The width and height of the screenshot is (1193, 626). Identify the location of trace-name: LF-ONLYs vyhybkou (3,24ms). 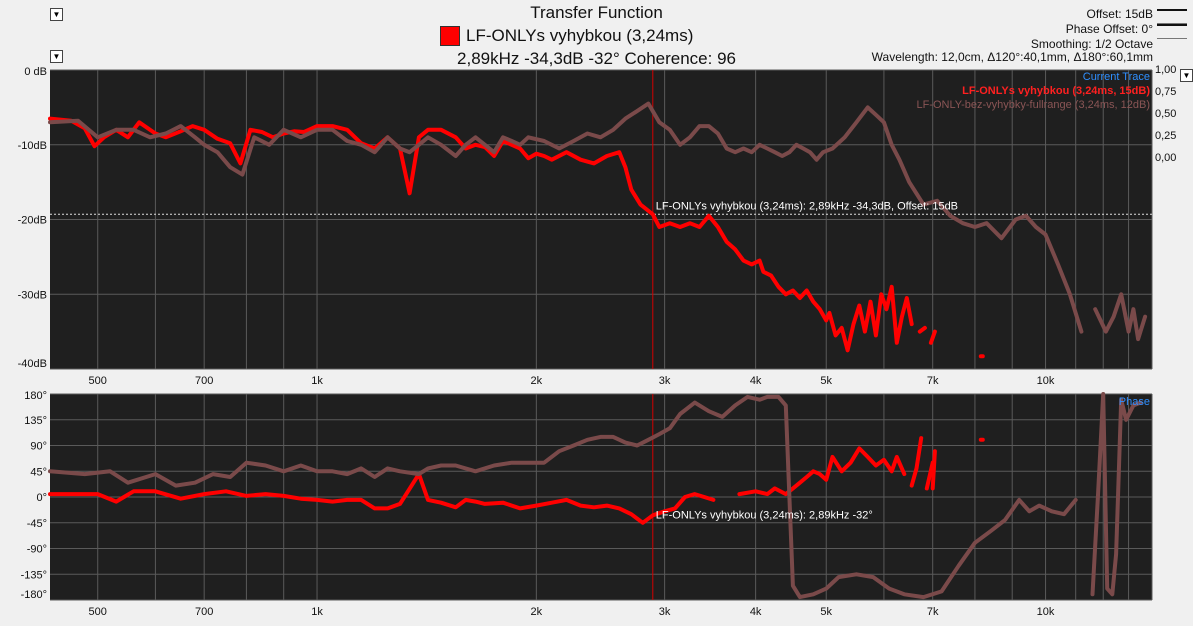
(580, 35).